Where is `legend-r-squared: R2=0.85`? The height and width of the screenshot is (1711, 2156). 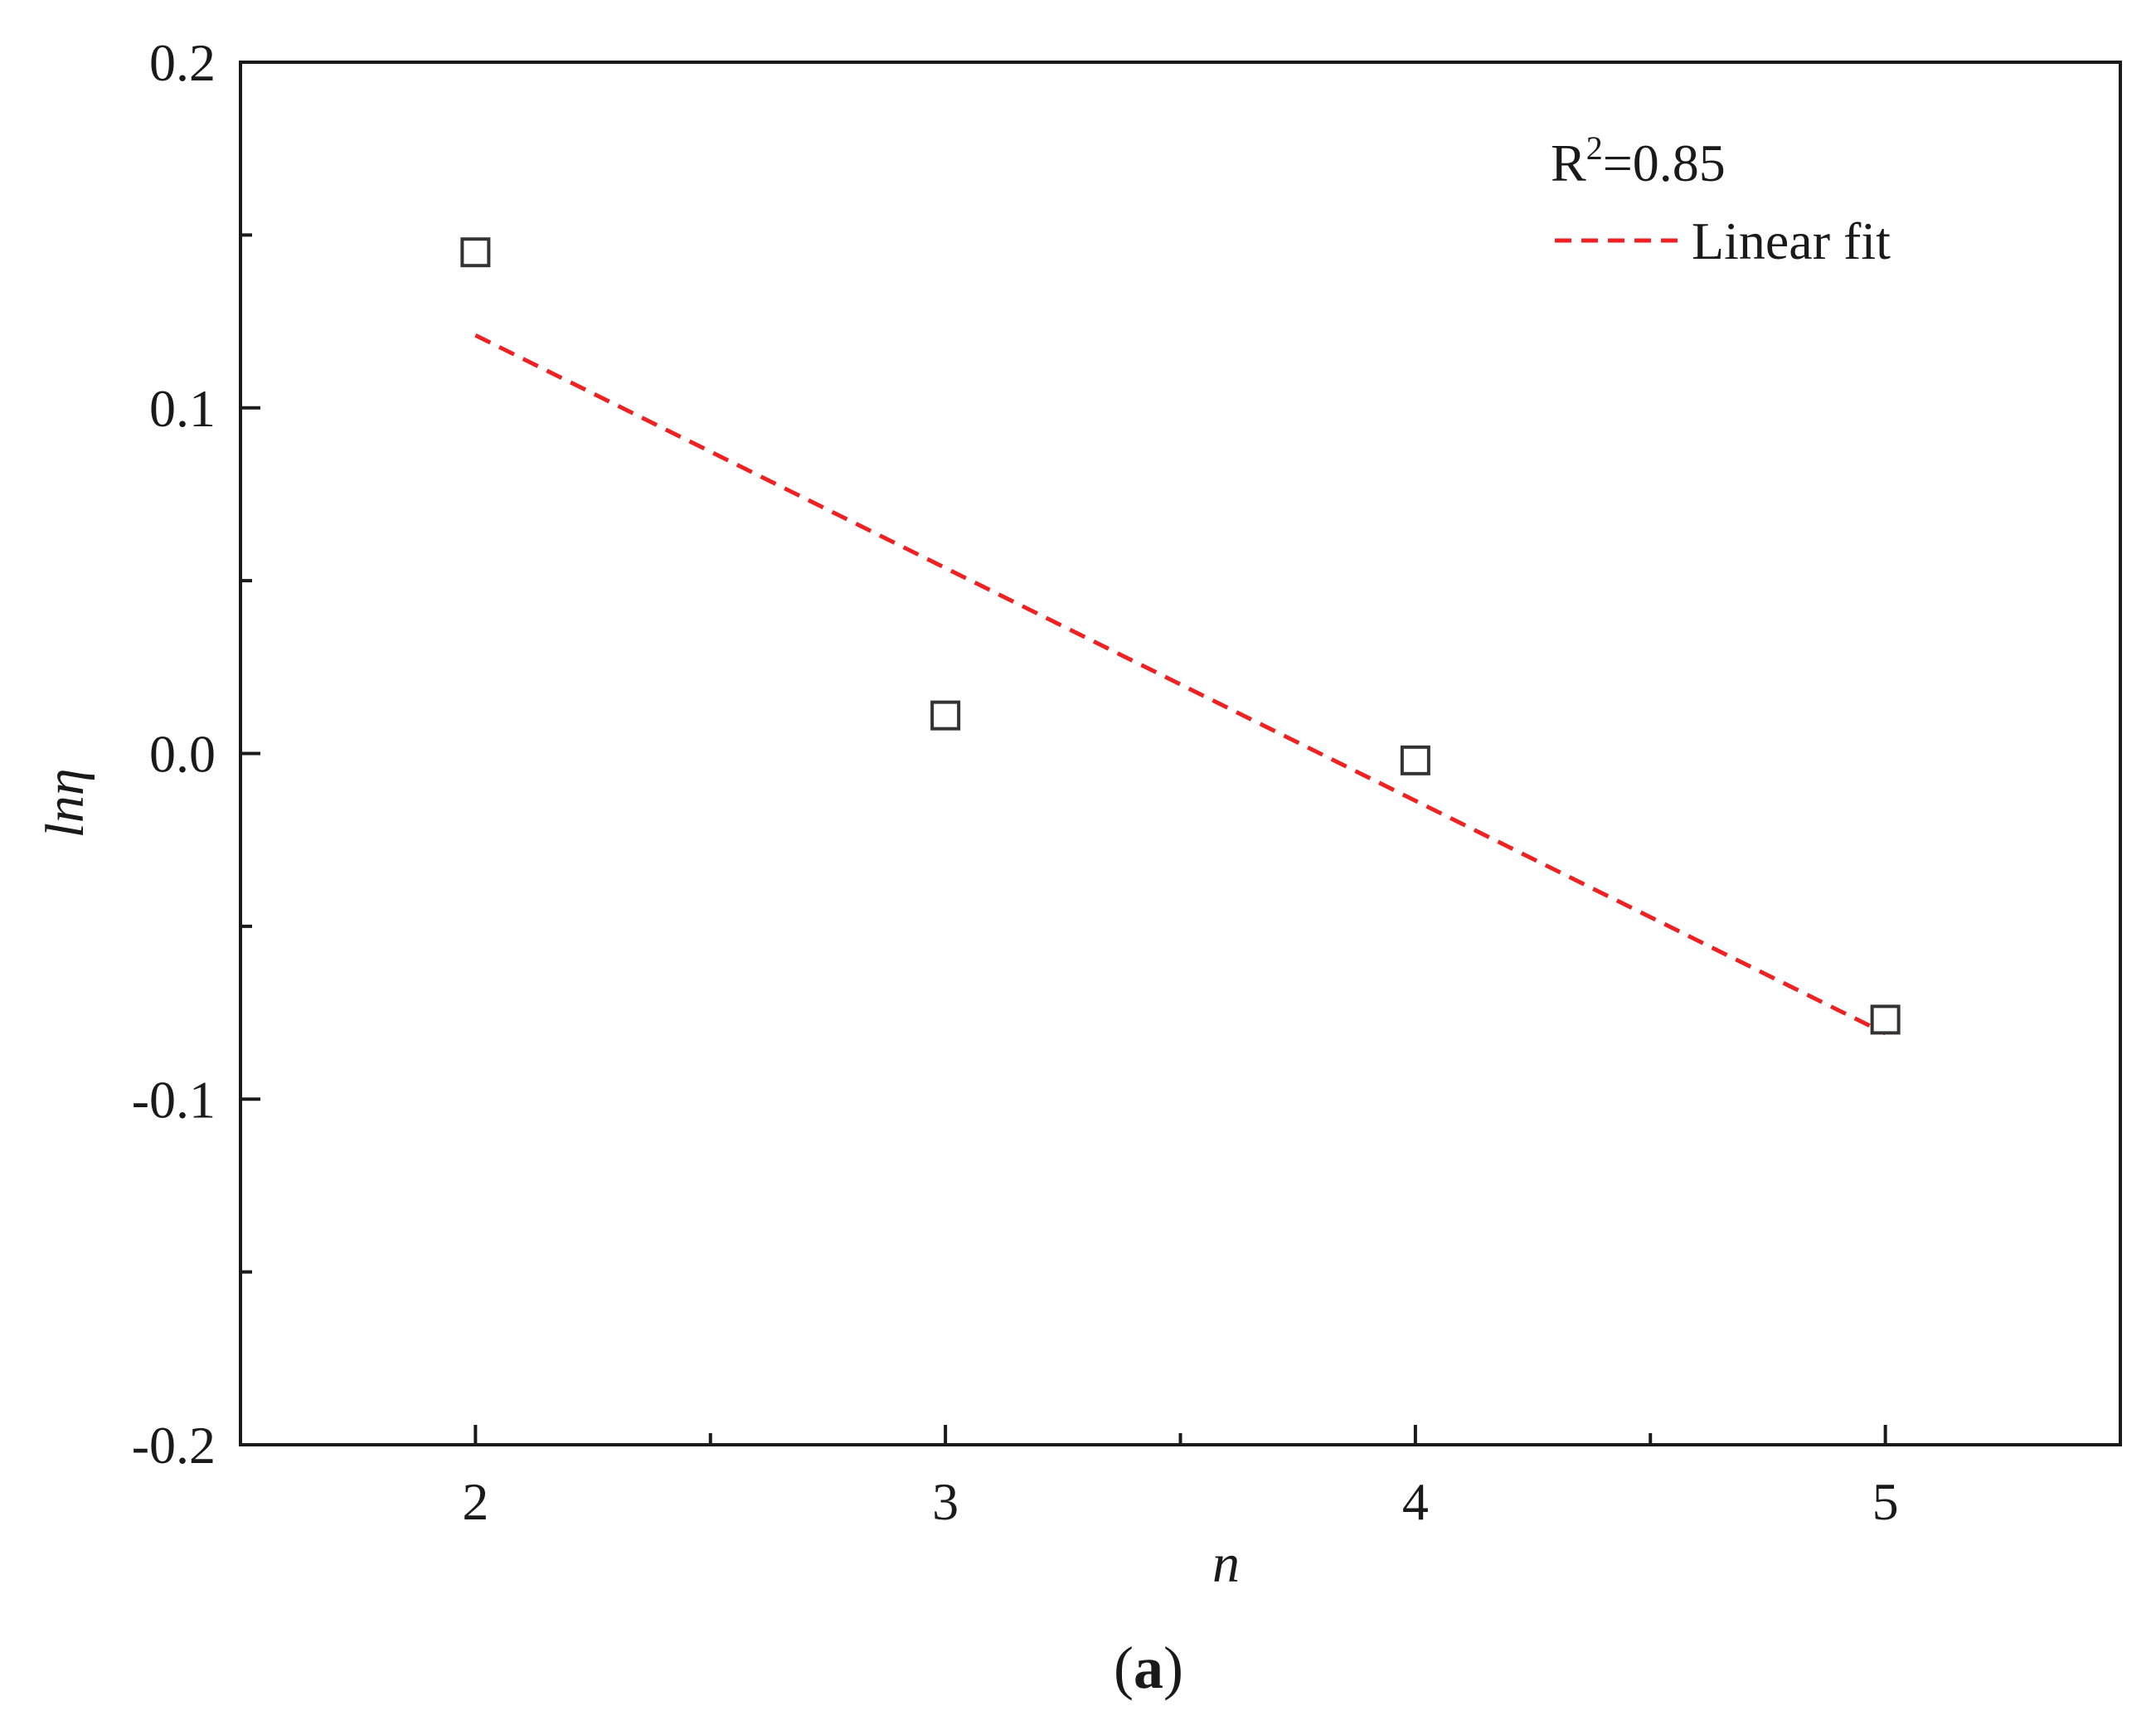
legend-r-squared: R2=0.85 is located at coordinates (1638, 160).